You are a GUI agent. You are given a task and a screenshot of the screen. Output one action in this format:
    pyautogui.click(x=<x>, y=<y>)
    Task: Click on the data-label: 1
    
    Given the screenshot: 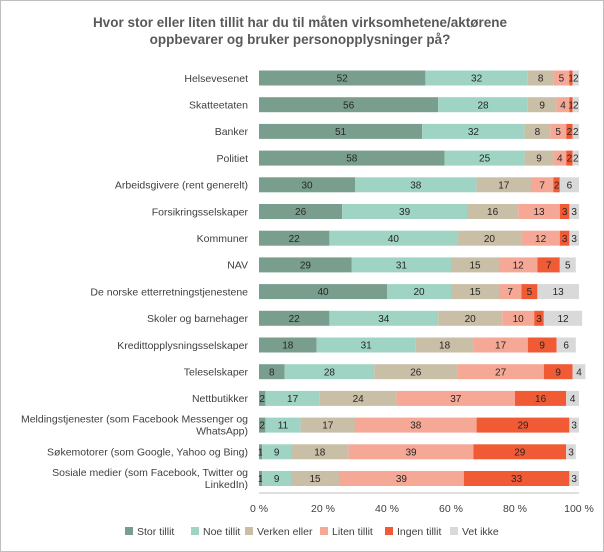 What is the action you would take?
    pyautogui.click(x=261, y=479)
    